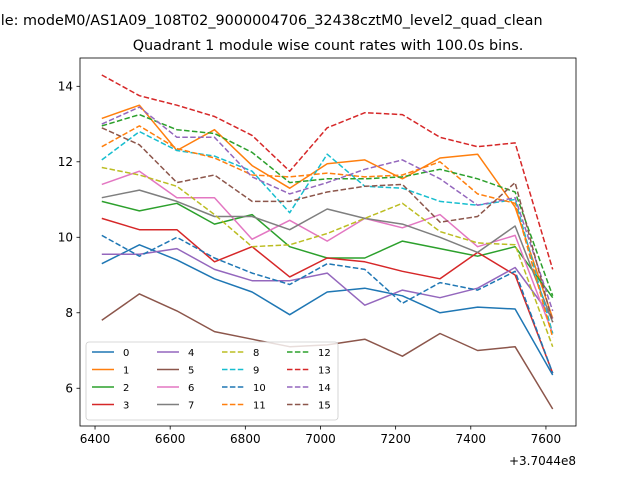 The height and width of the screenshot is (480, 640). What do you see at coordinates (95, 439) in the screenshot?
I see `x-tick-label: 6400` at bounding box center [95, 439].